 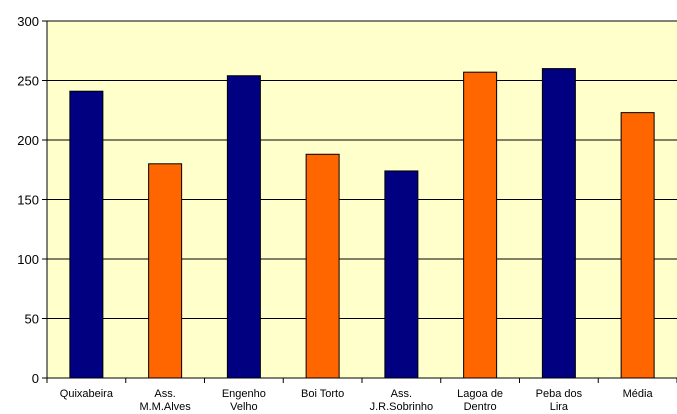 I want to click on y-tick-label: 0, so click(x=35, y=378).